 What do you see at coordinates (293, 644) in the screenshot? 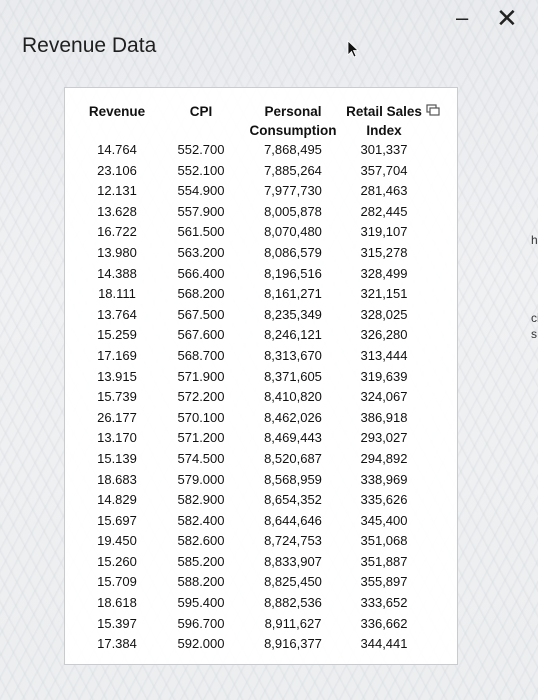
I see `table-cell: 8,916,377` at bounding box center [293, 644].